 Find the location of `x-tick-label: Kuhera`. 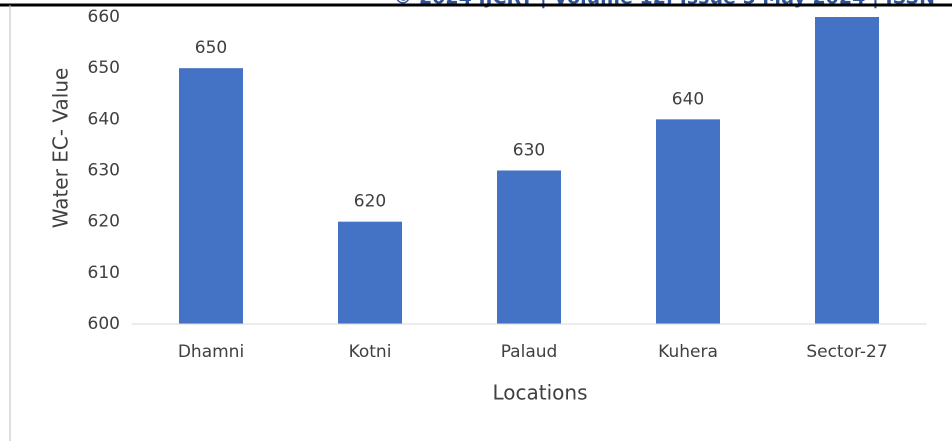

x-tick-label: Kuhera is located at coordinates (688, 352).